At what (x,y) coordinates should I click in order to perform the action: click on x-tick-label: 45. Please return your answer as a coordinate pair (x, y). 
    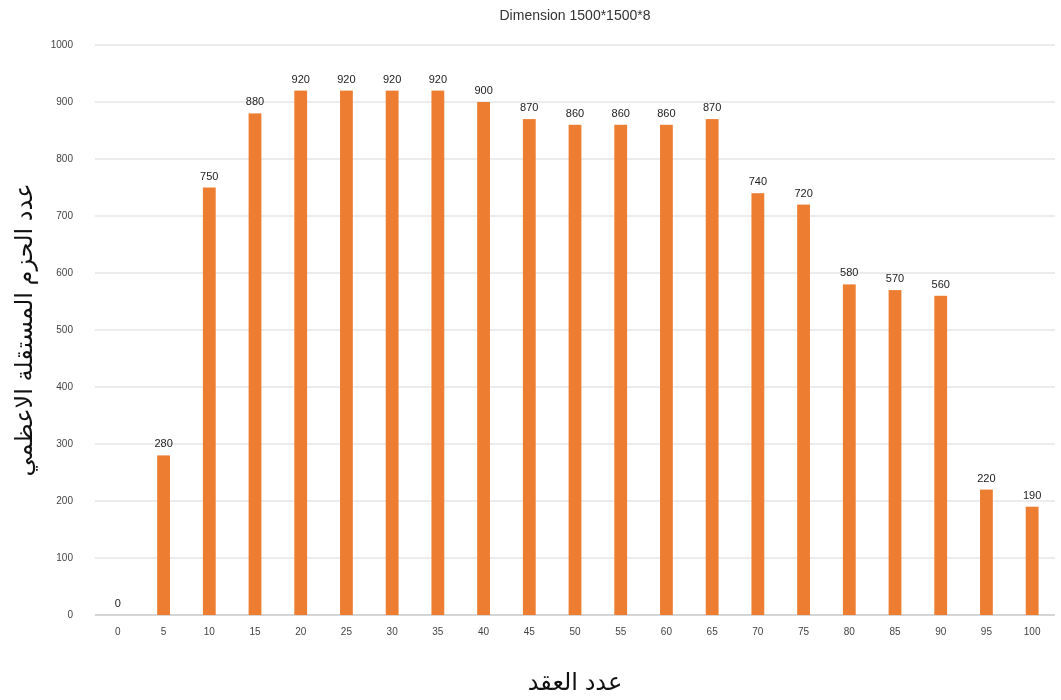
    Looking at the image, I should click on (529, 631).